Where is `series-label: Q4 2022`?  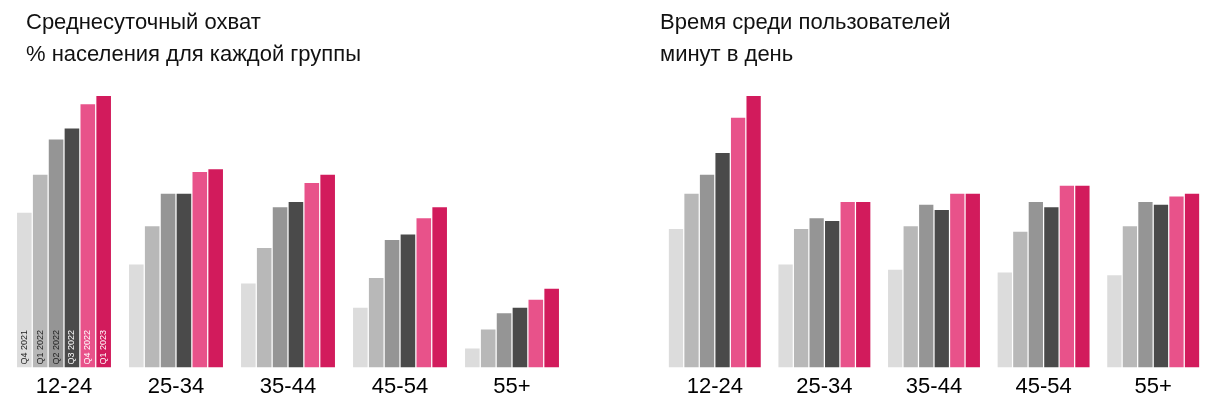
series-label: Q4 2022 is located at coordinates (87, 347).